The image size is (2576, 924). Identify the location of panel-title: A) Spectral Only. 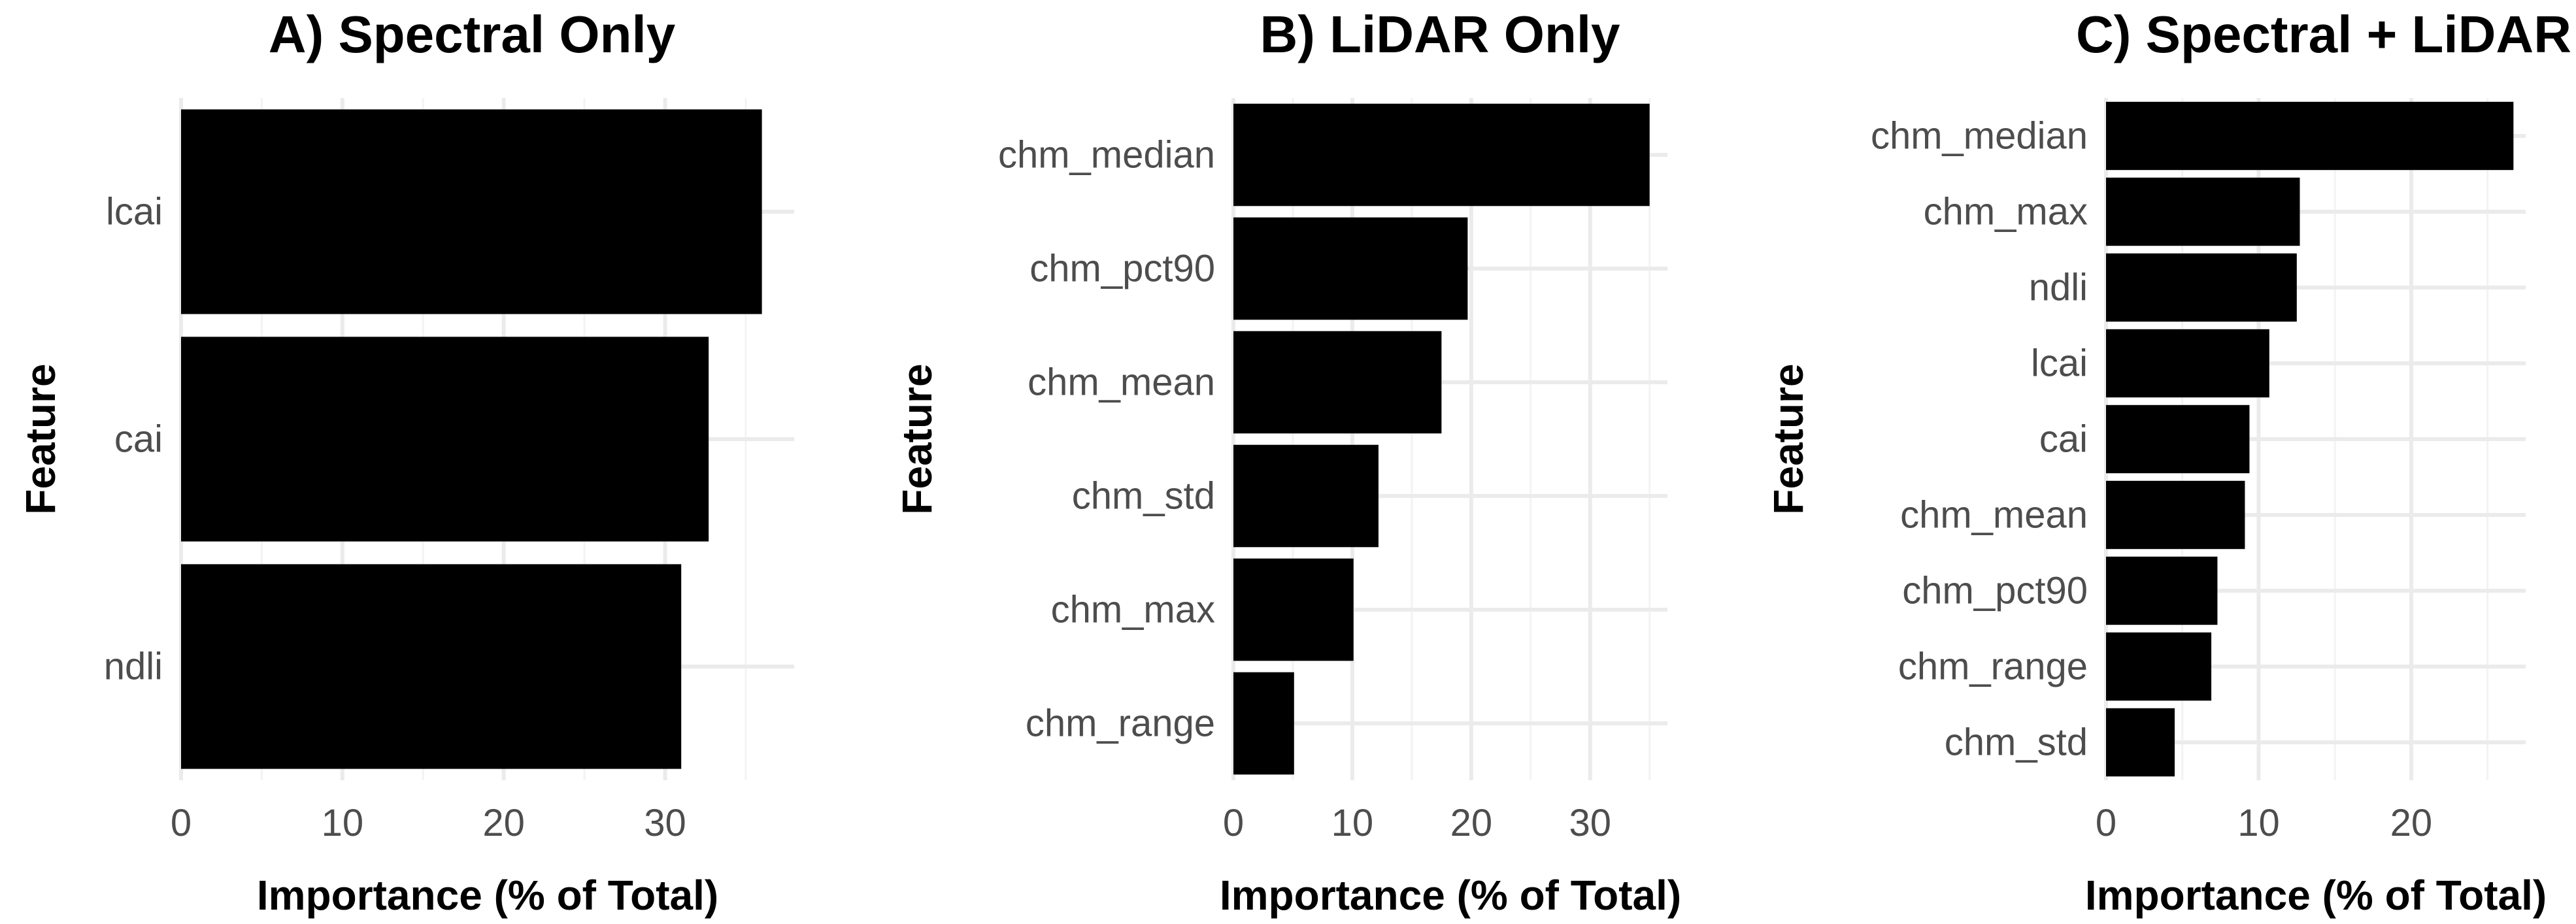
(473, 34).